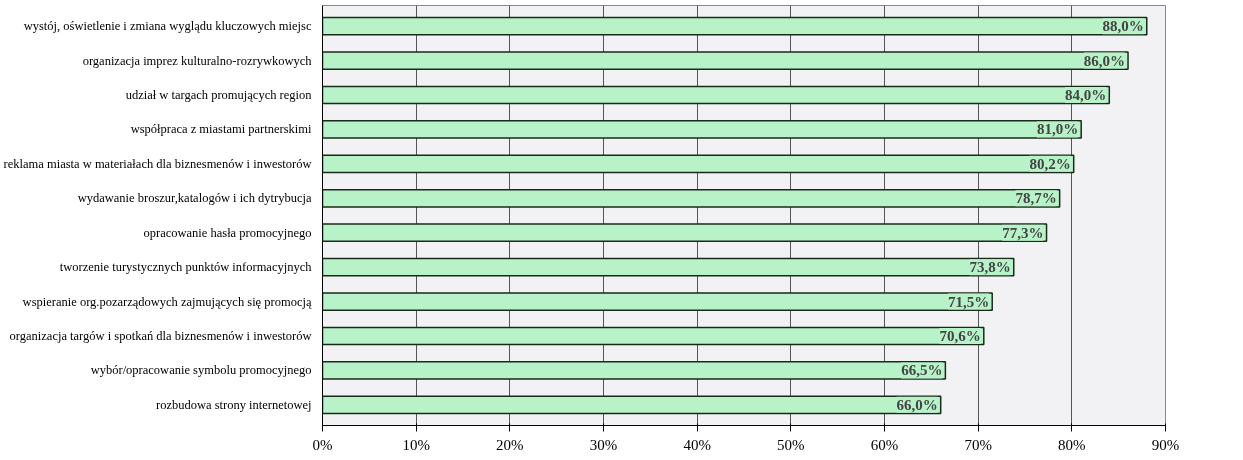 This screenshot has width=1243, height=460. I want to click on y-tick-label: wystój, oświetlenie i zmiana wyglądu kluczowych miejsc, so click(167, 26).